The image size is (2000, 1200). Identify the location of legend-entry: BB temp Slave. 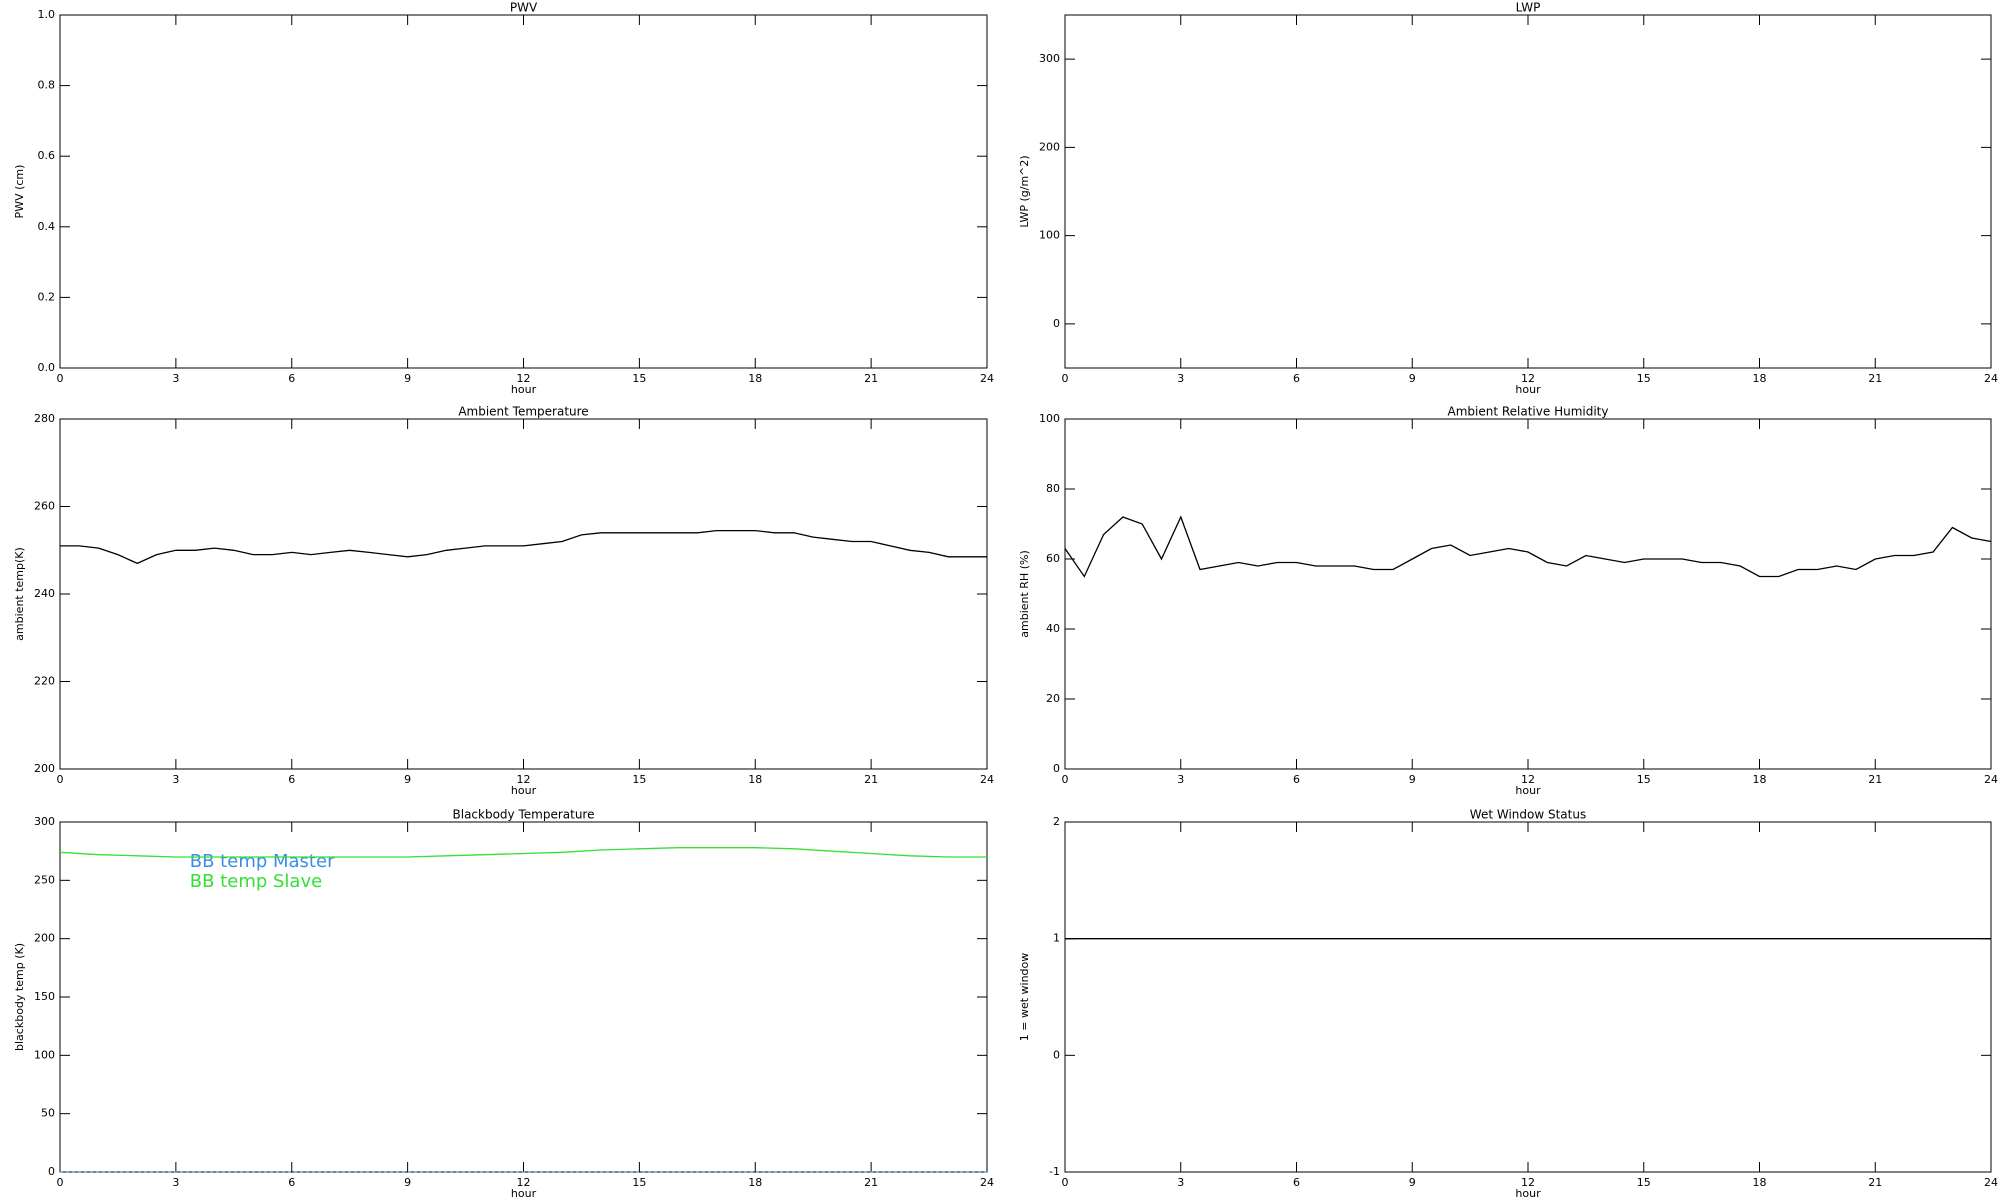
(256, 881).